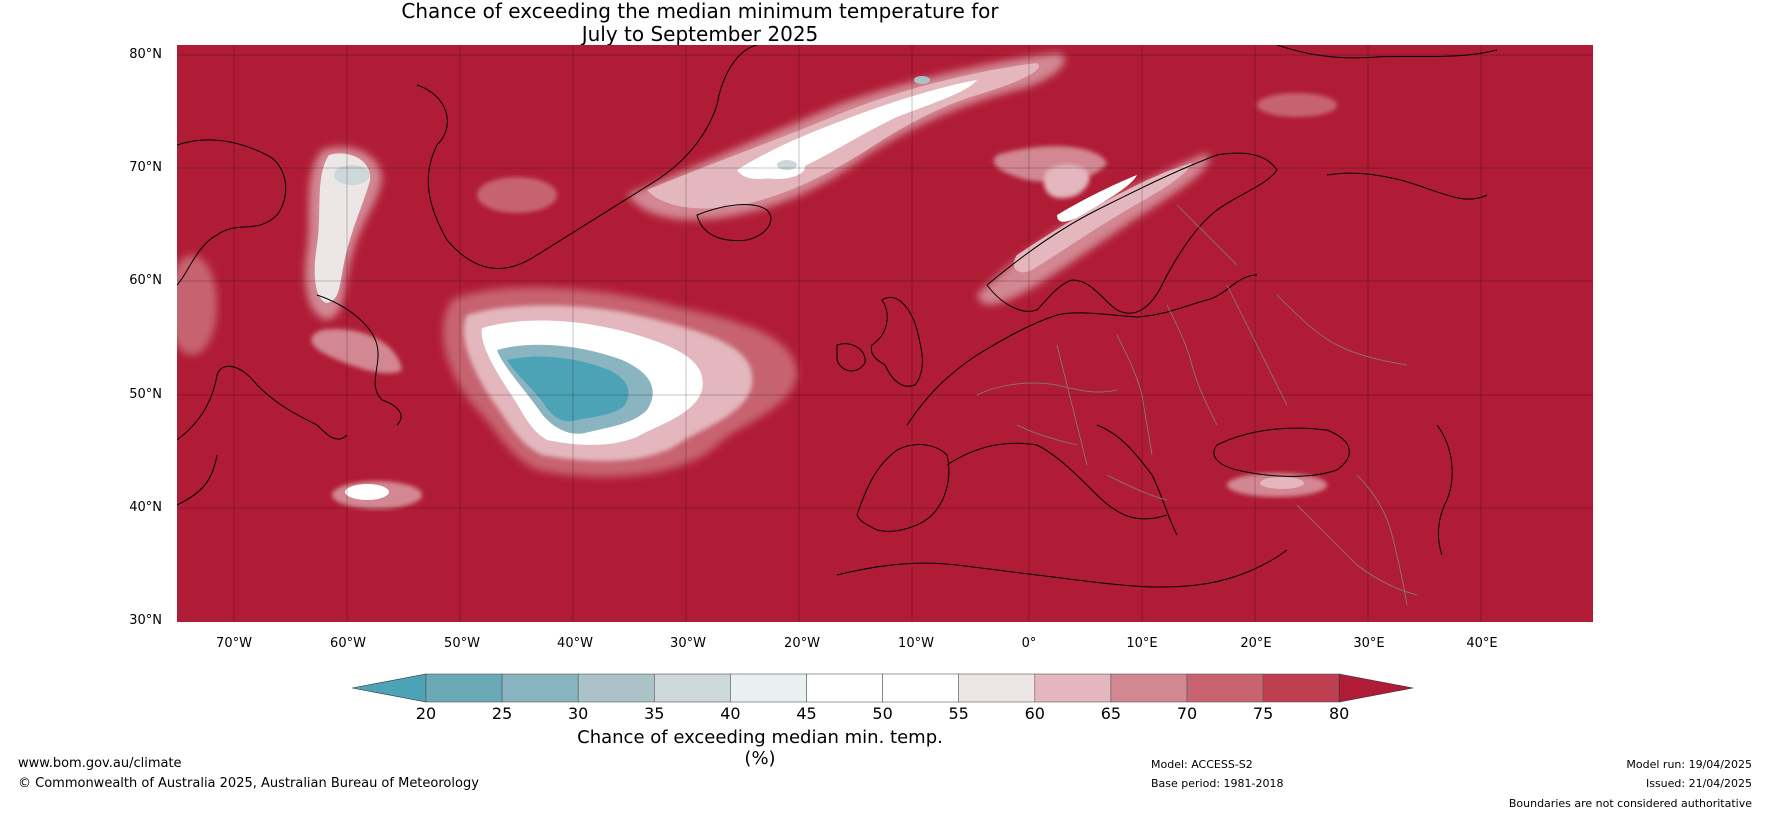 Image resolution: width=1770 pixels, height=816 pixels. Describe the element at coordinates (145, 620) in the screenshot. I see `lat-label-30n: 30°N` at that location.